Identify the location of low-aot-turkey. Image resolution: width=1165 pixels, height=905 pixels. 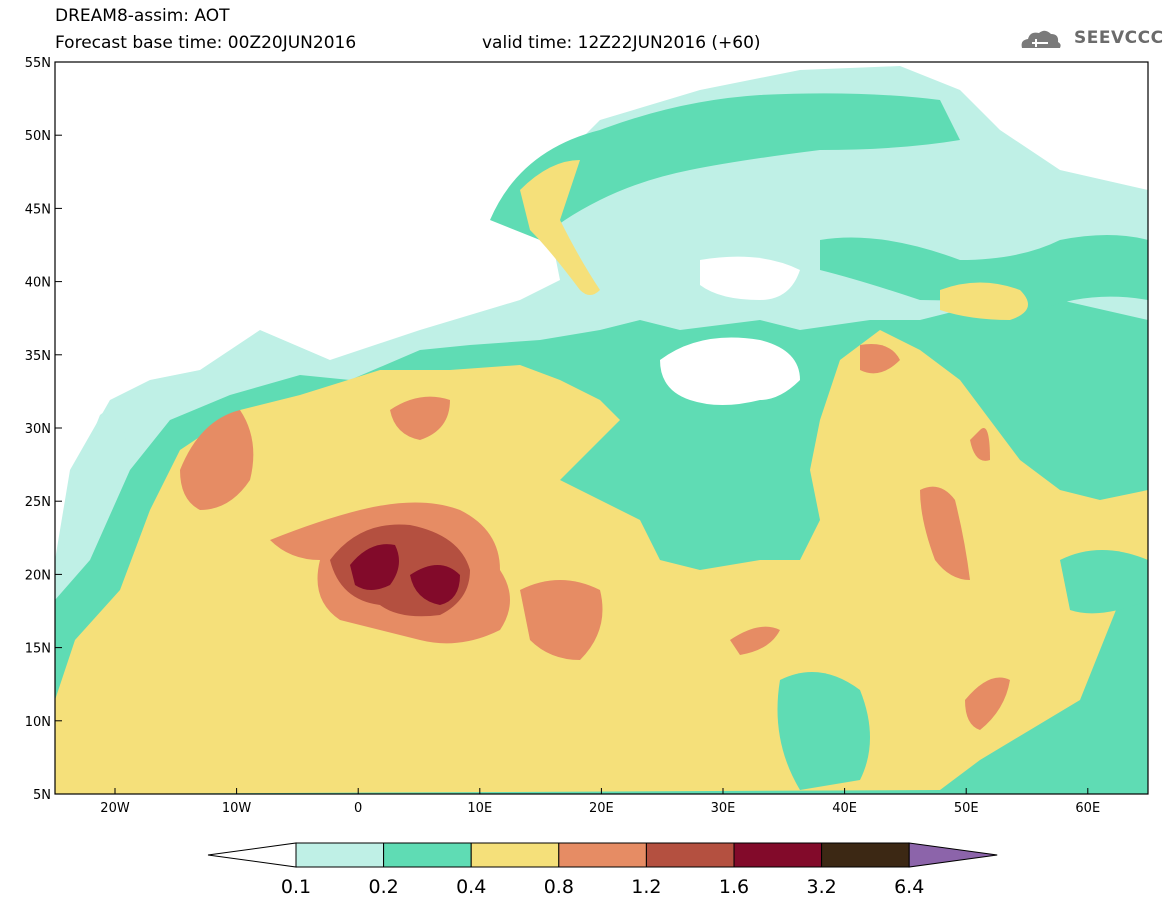
(750, 278).